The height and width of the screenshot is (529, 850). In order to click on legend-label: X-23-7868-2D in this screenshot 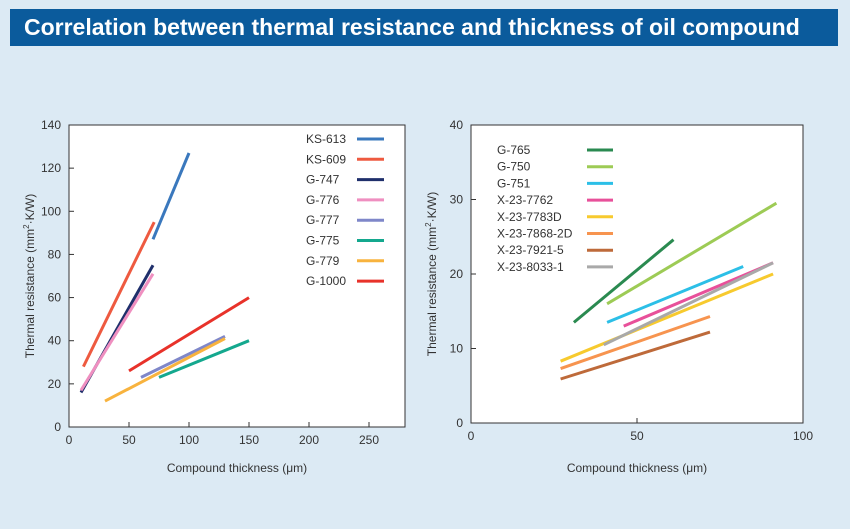, I will do `click(535, 234)`.